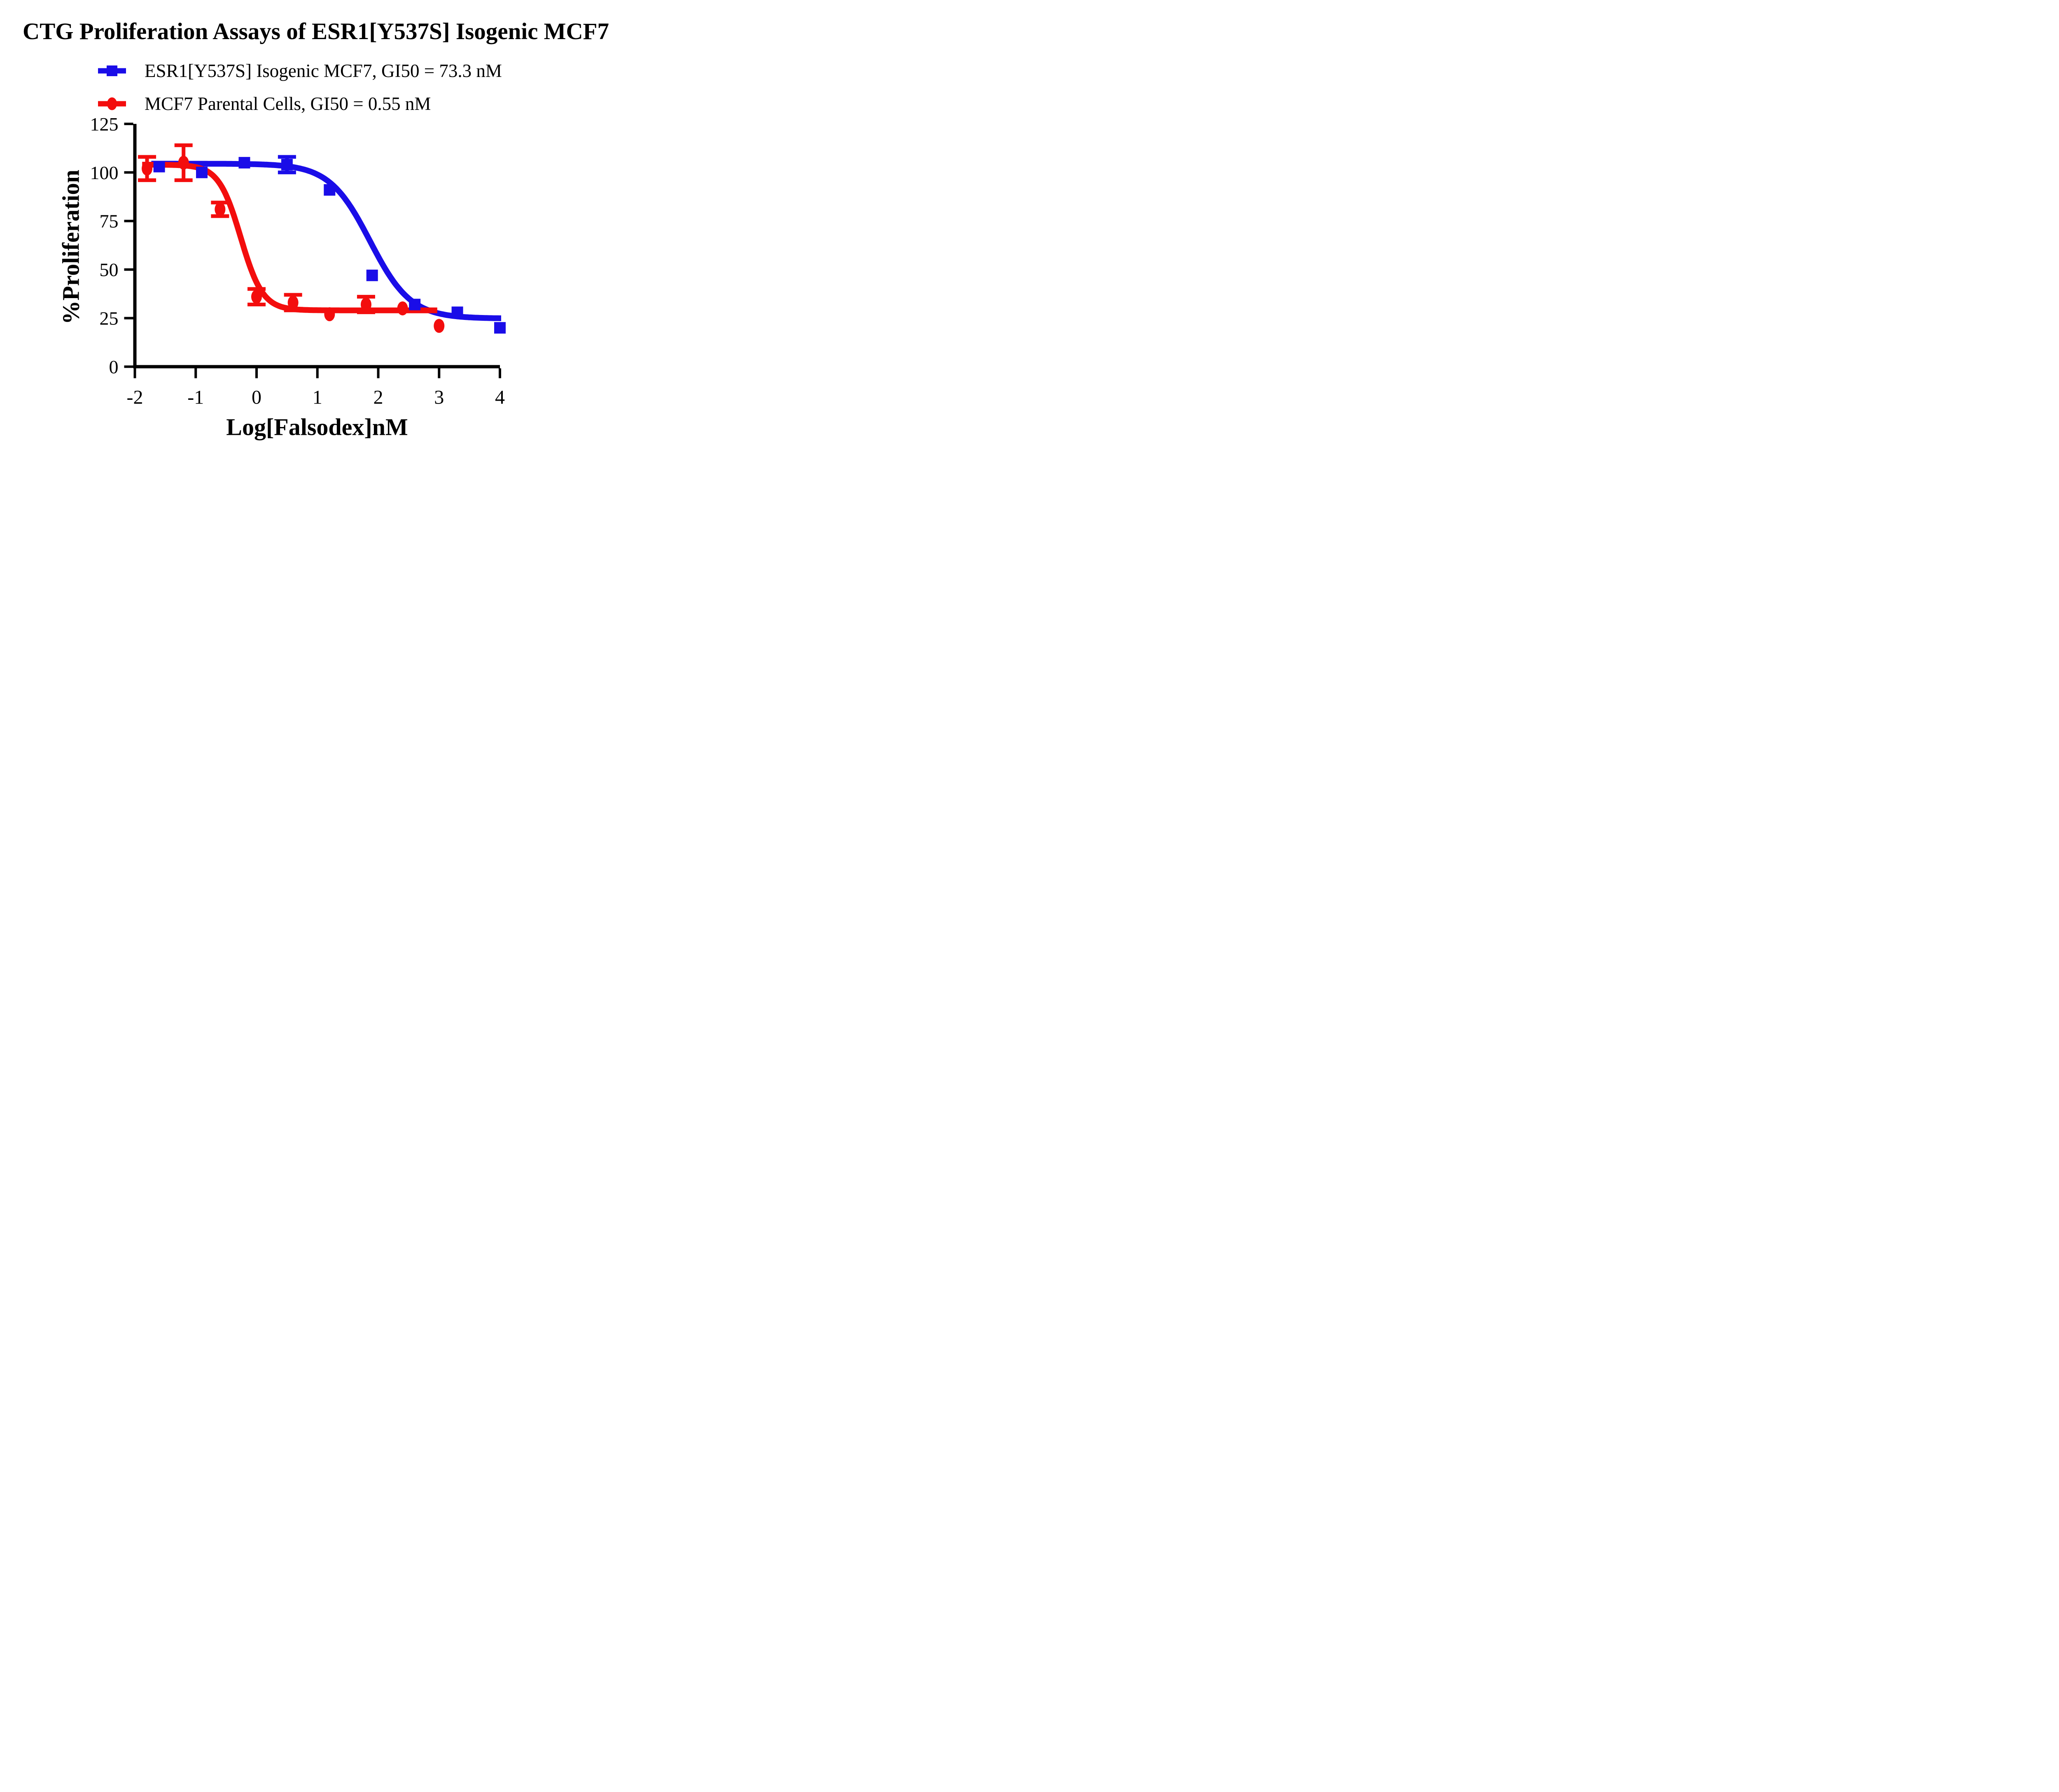  I want to click on x-tick-label: 1, so click(317, 397).